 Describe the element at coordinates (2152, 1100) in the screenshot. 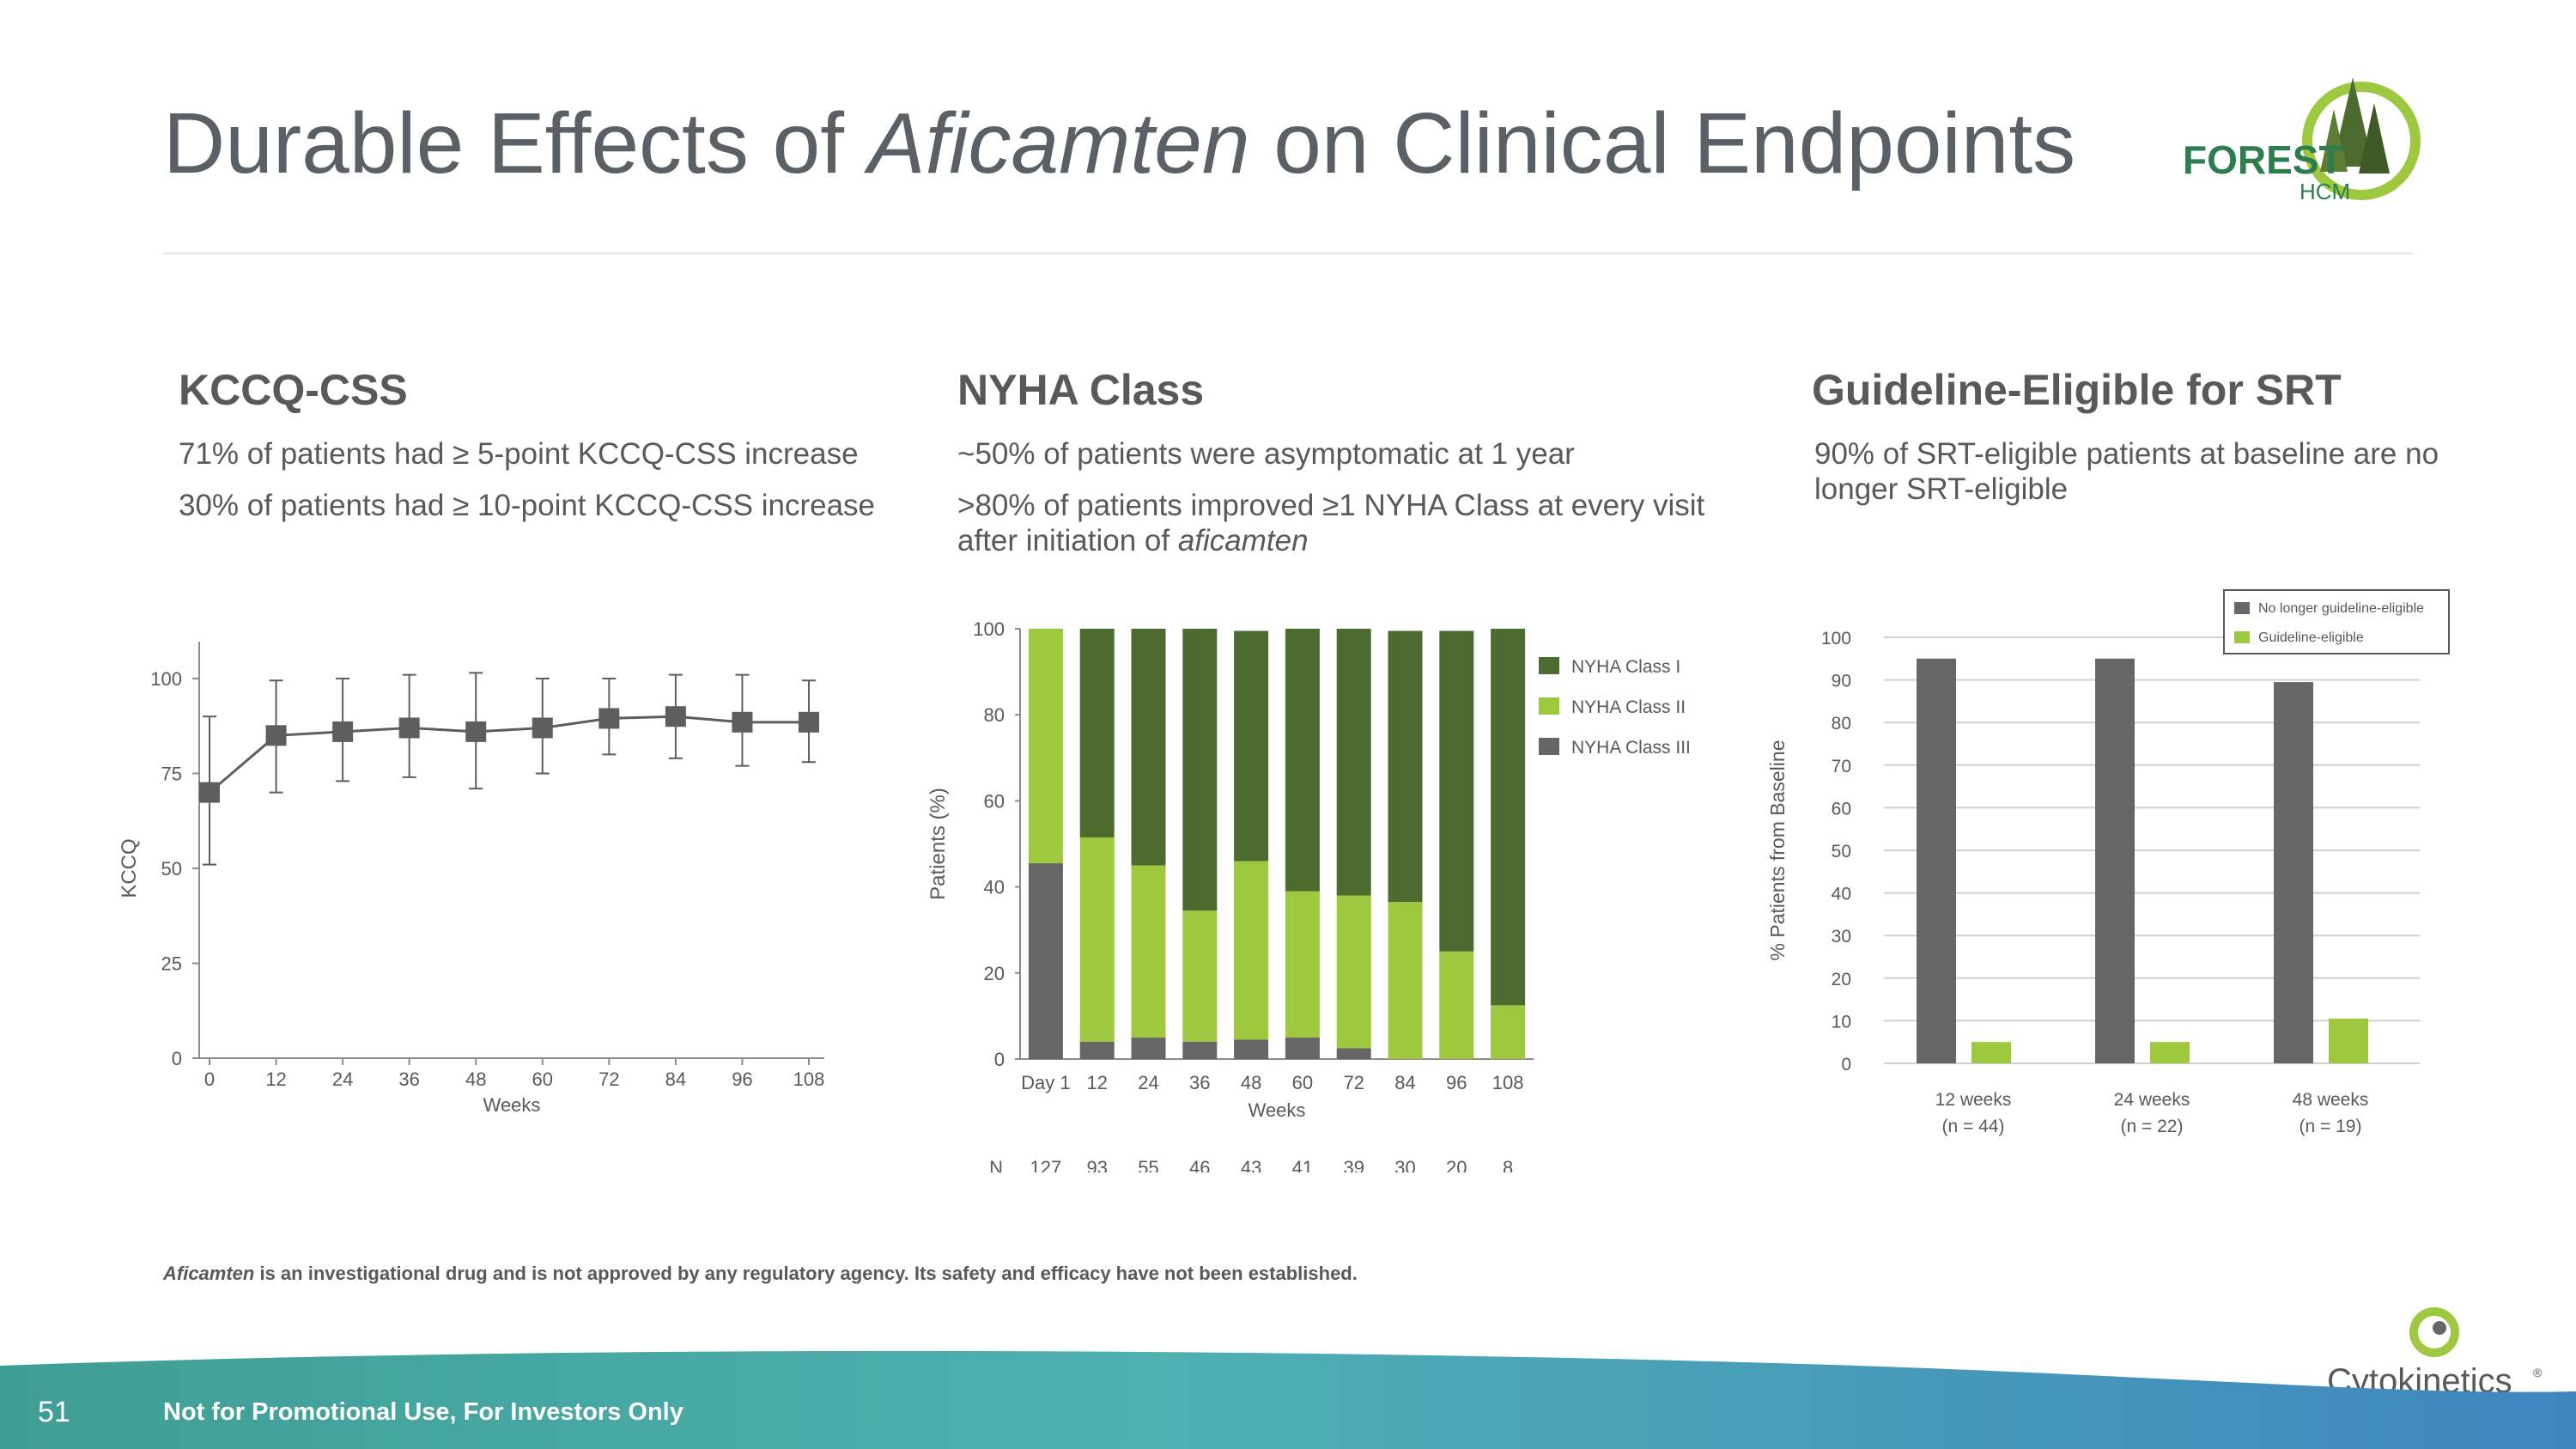

I see `x-category-label: 24 weeks` at that location.